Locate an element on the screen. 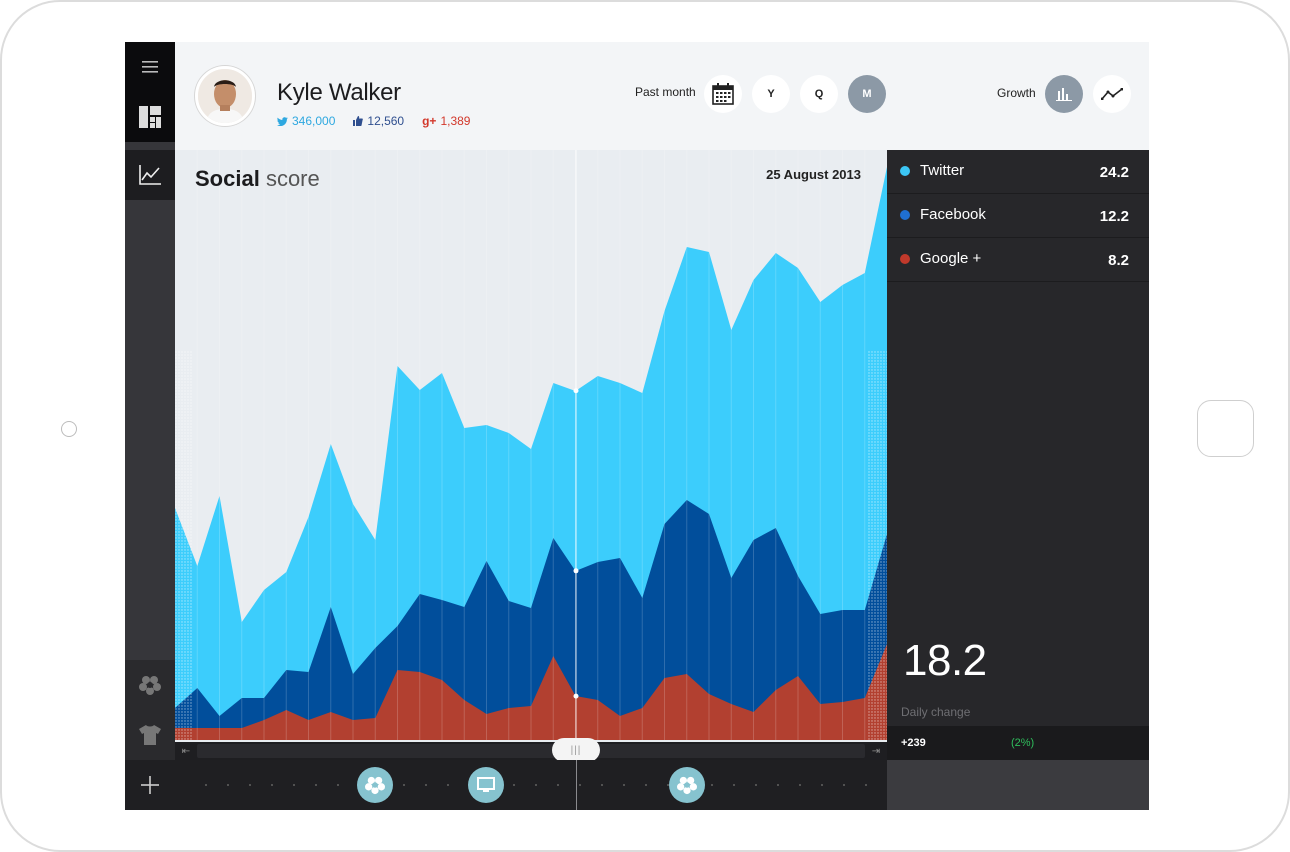 The image size is (1290, 852). player-name: Kyle Walker is located at coordinates (339, 92).